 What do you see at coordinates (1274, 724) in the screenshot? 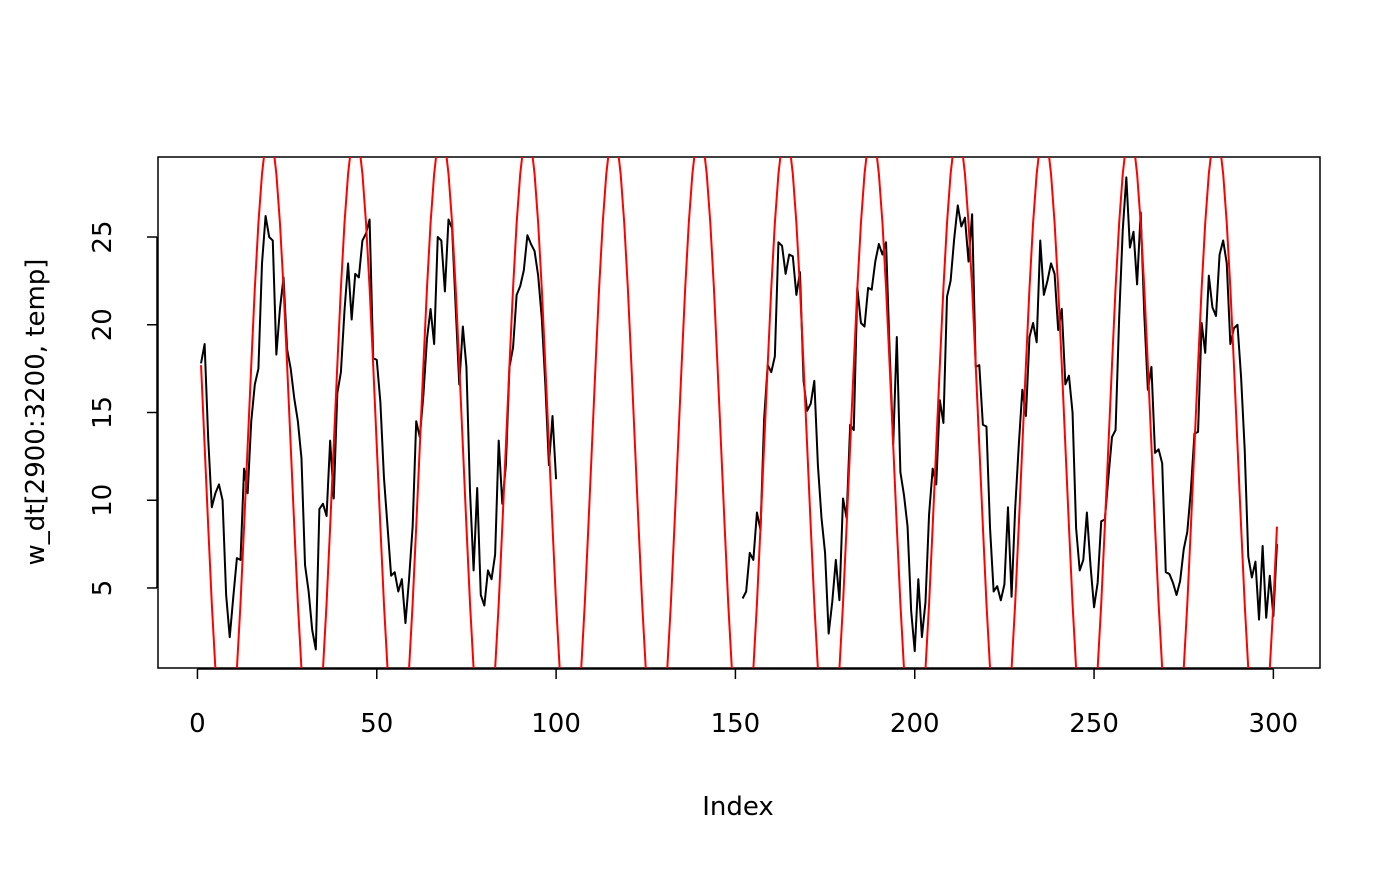
I see `x-tick-label: 300` at bounding box center [1274, 724].